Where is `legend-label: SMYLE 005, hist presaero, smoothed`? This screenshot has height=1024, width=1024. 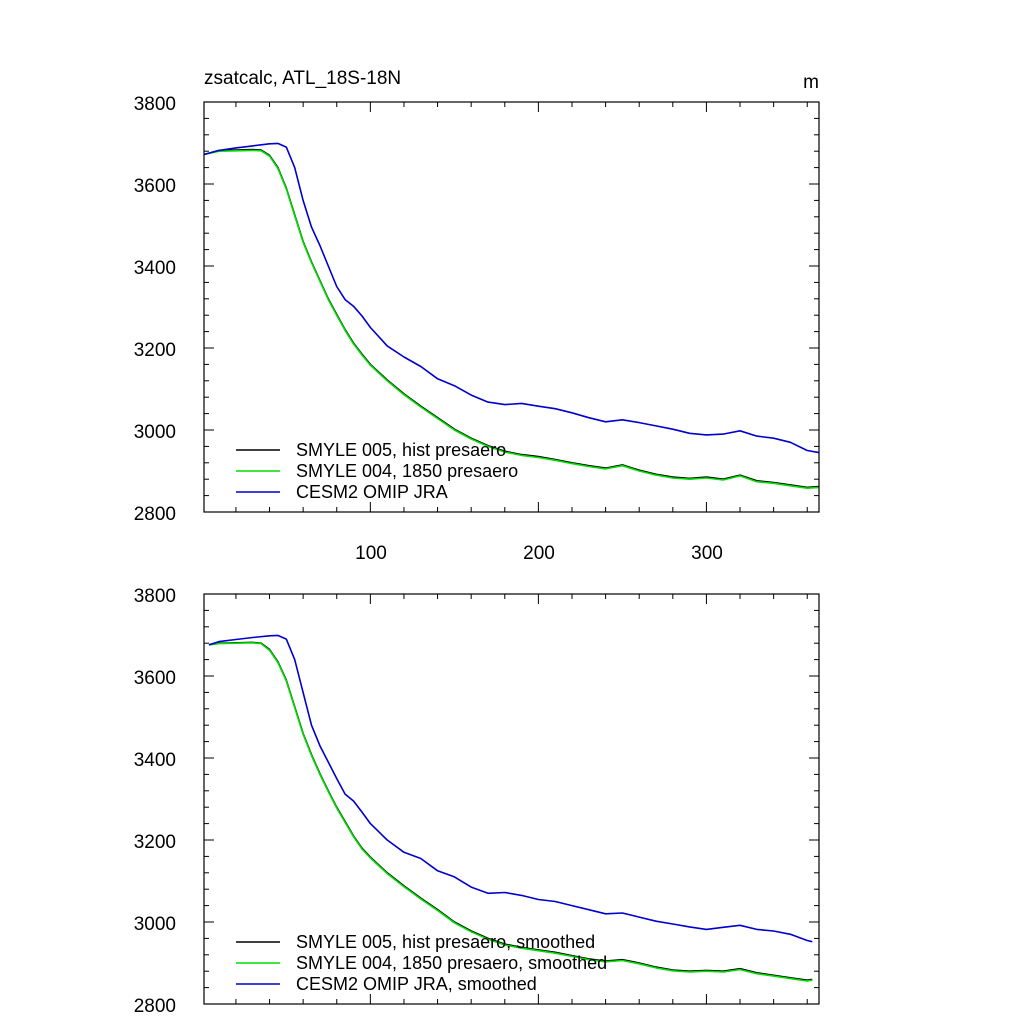
legend-label: SMYLE 005, hist presaero, smoothed is located at coordinates (445, 942).